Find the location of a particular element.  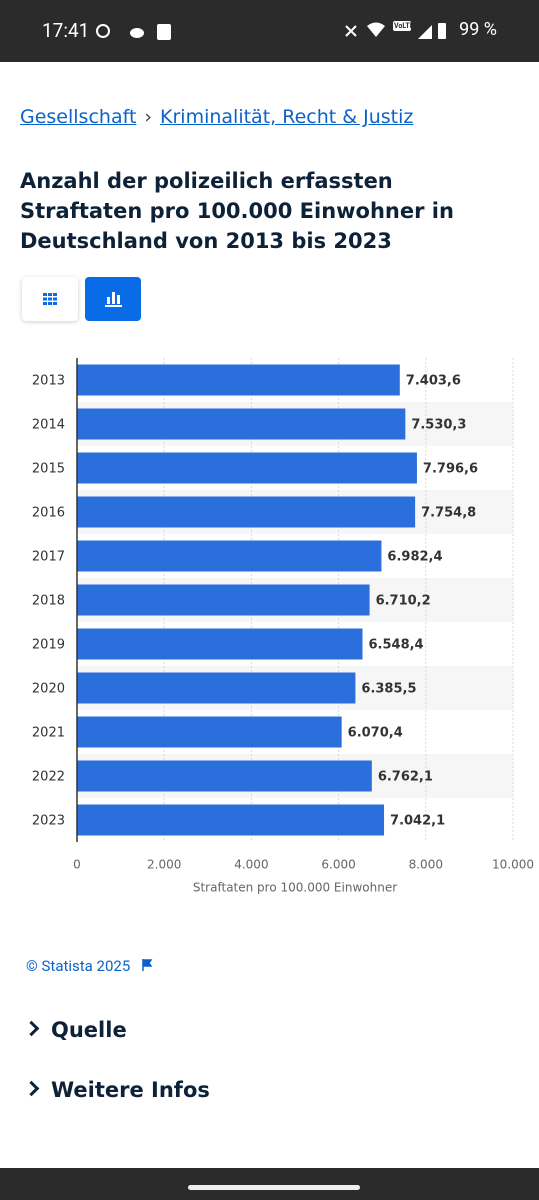

bar-icon is located at coordinates (113, 299).